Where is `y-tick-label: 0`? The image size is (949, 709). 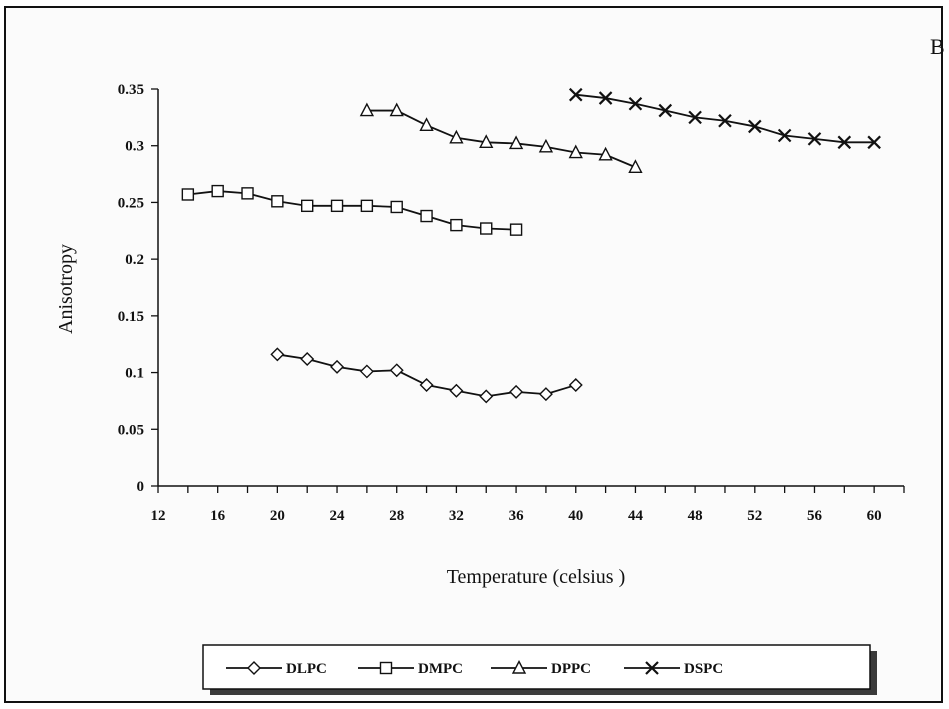 y-tick-label: 0 is located at coordinates (141, 487).